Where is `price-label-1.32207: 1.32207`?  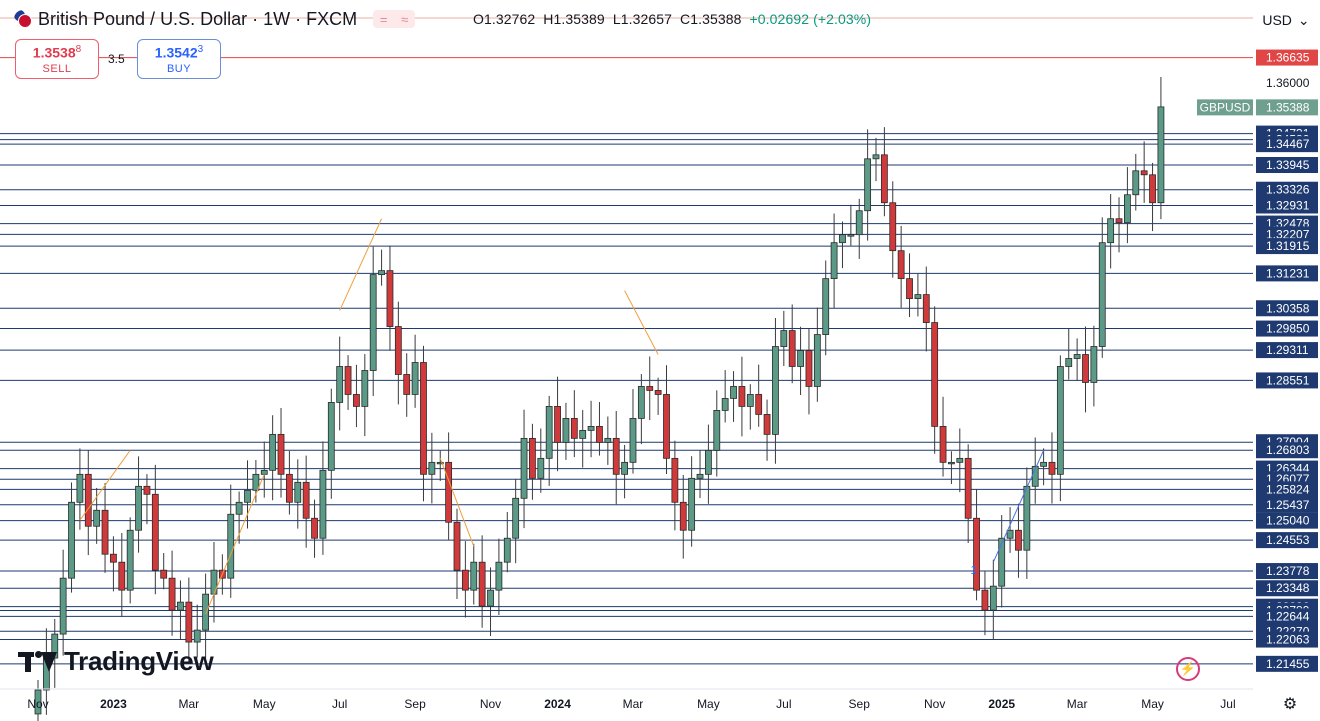
price-label-1.32207: 1.32207 is located at coordinates (1288, 234).